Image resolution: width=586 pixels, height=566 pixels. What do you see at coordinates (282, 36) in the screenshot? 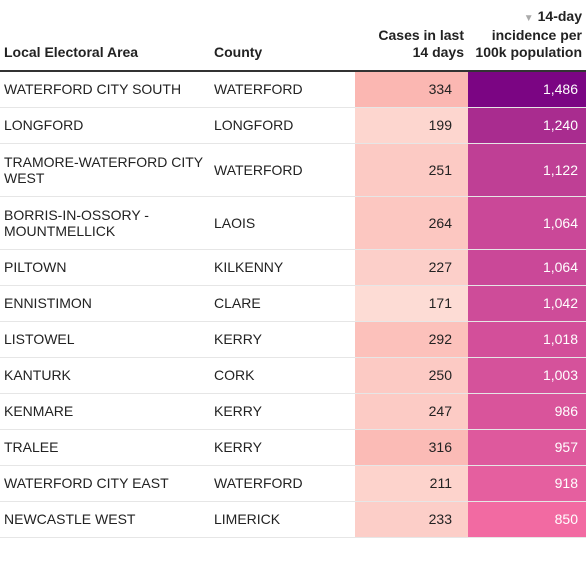
I see `col-header-county: County` at bounding box center [282, 36].